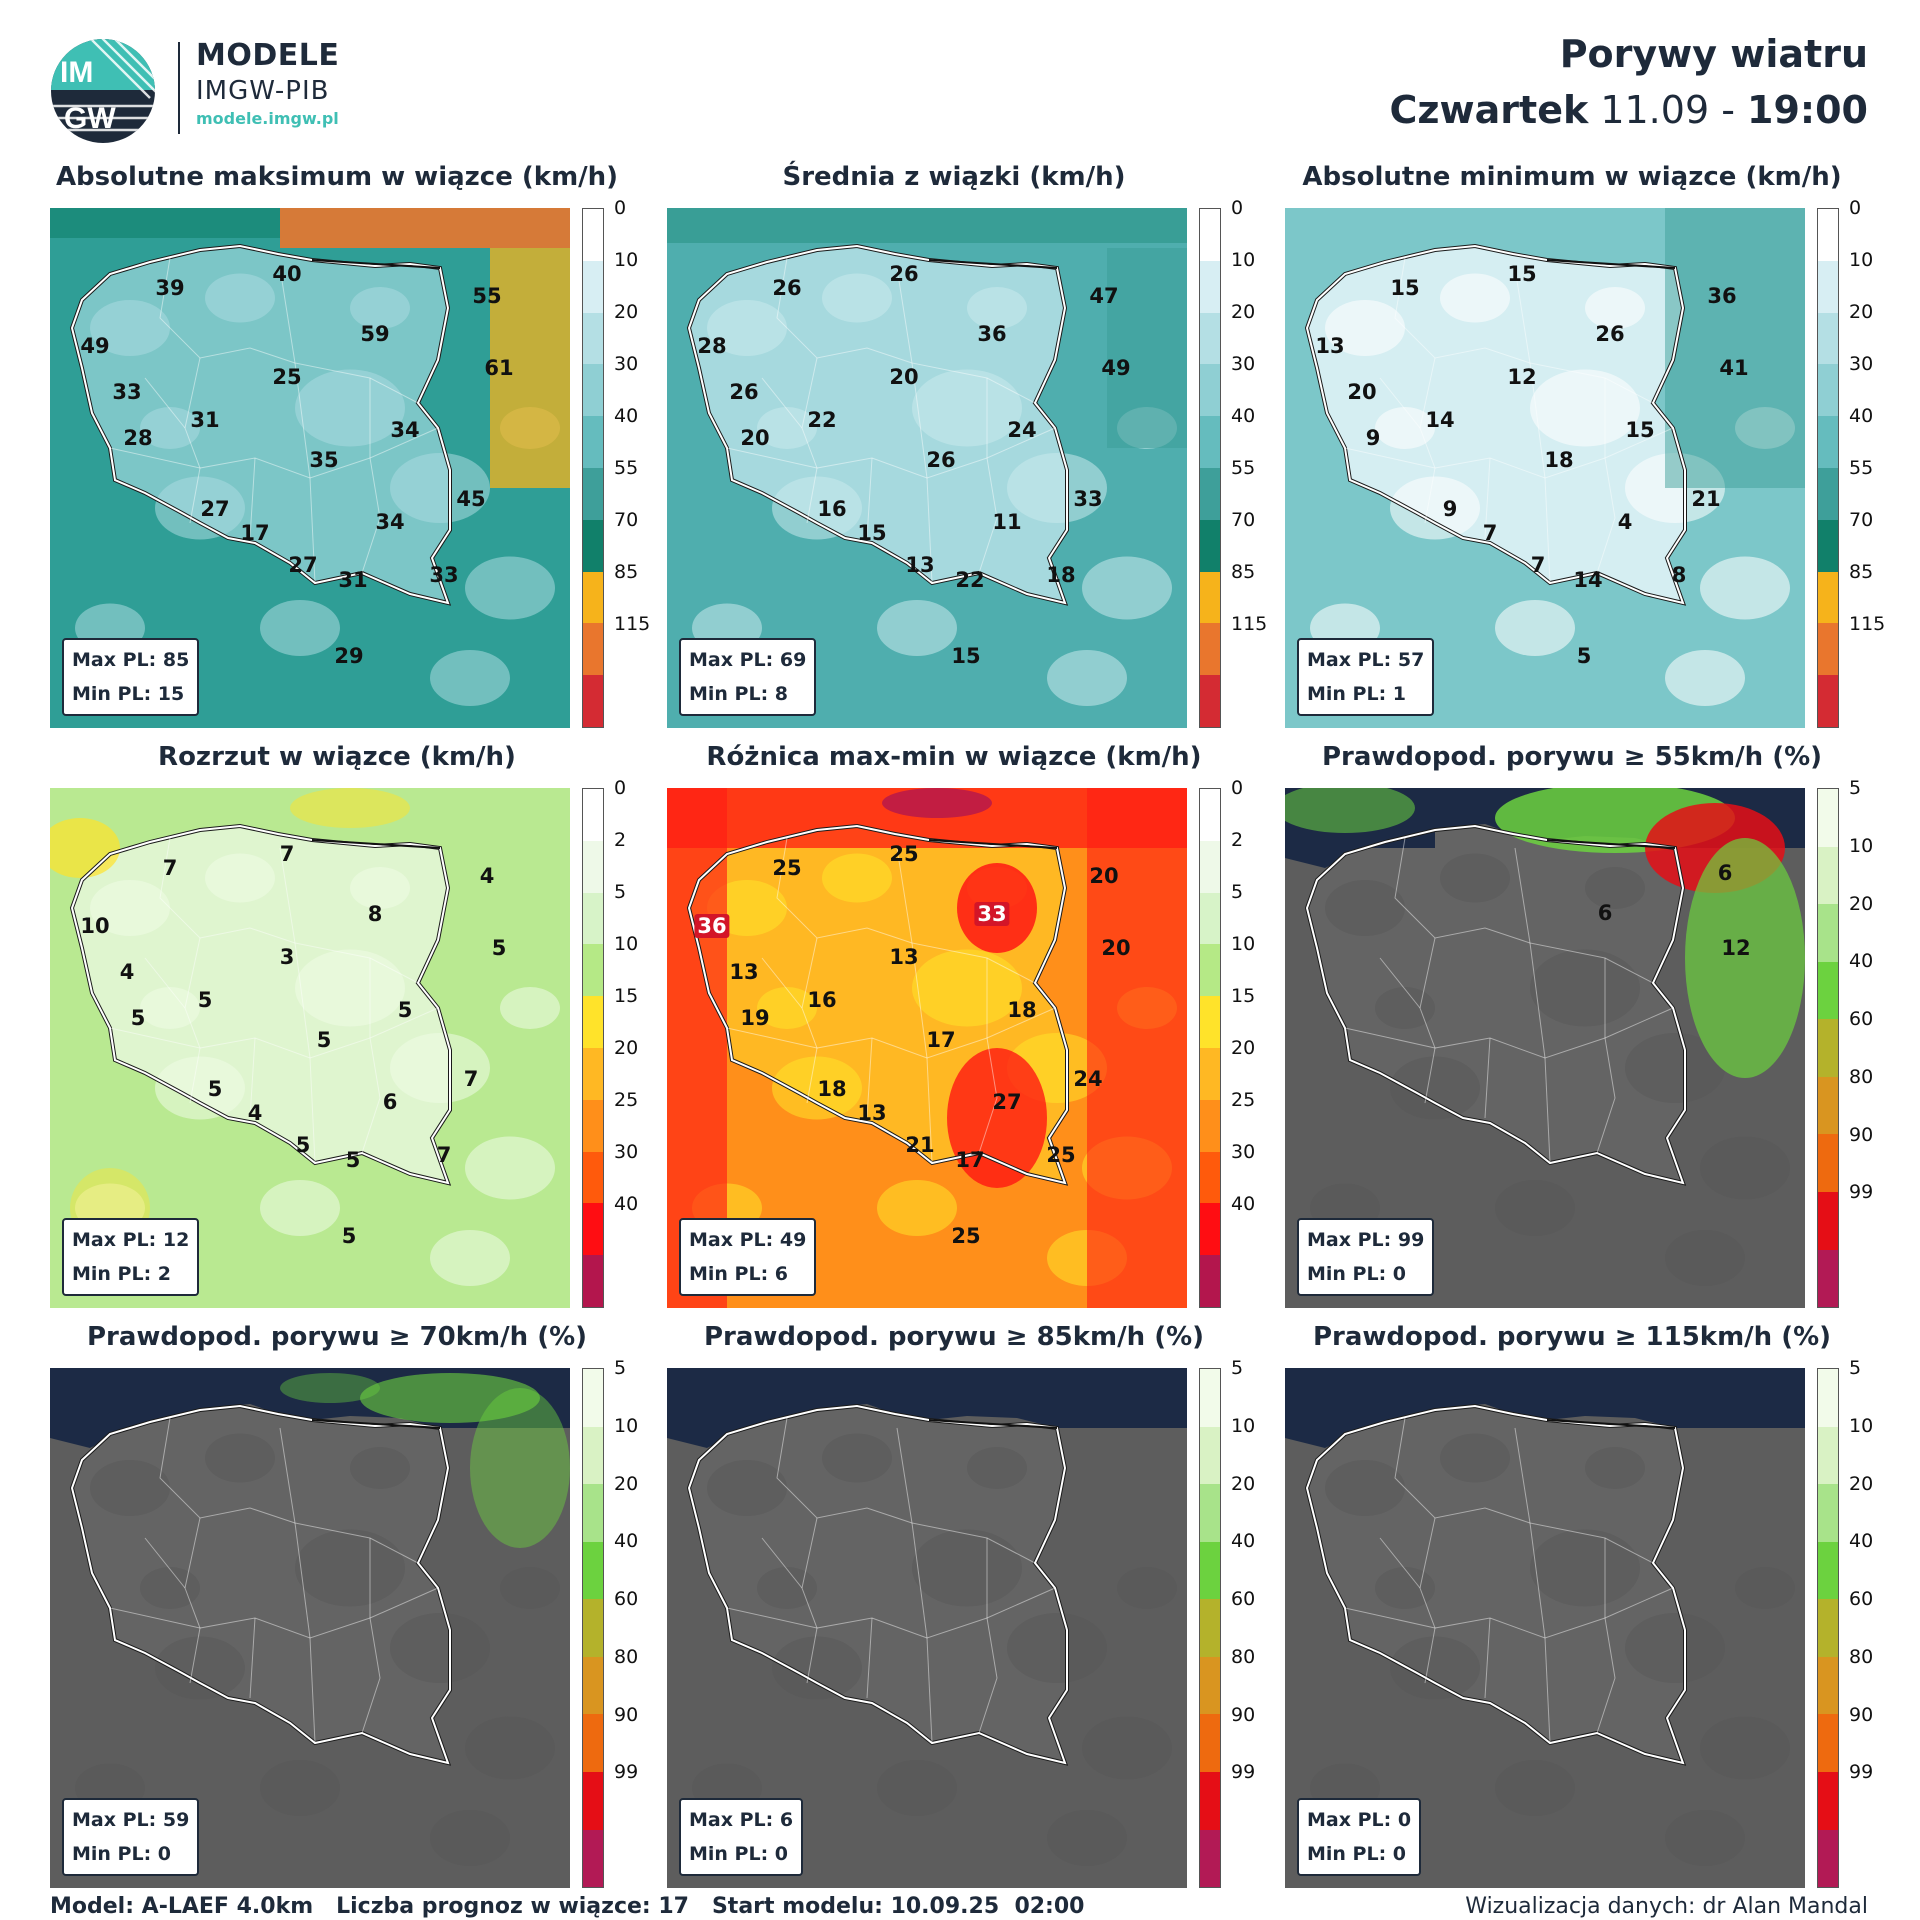  What do you see at coordinates (741, 1837) in the screenshot?
I see `stats-box: Max PL: 6 Min PL: 0` at bounding box center [741, 1837].